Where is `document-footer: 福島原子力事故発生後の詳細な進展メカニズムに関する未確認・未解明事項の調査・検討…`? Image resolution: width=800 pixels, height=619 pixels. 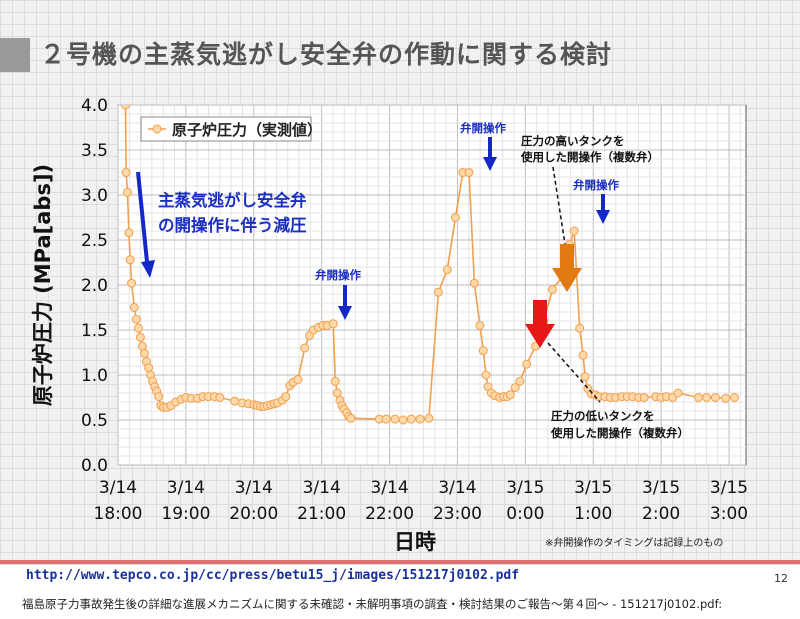 document-footer: 福島原子力事故発生後の詳細な進展メカニズムに関する未確認・未解明事項の調査・検討… is located at coordinates (372, 604).